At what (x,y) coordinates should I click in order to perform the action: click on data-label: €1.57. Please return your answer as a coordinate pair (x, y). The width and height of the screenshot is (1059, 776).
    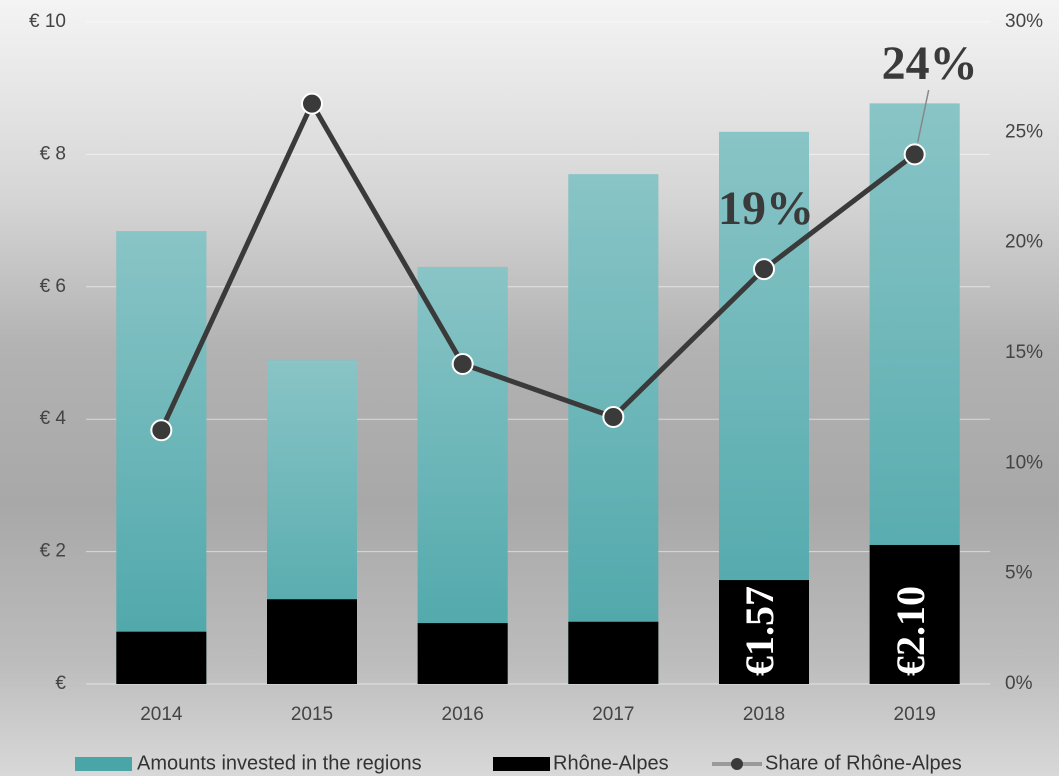
    Looking at the image, I should click on (759, 631).